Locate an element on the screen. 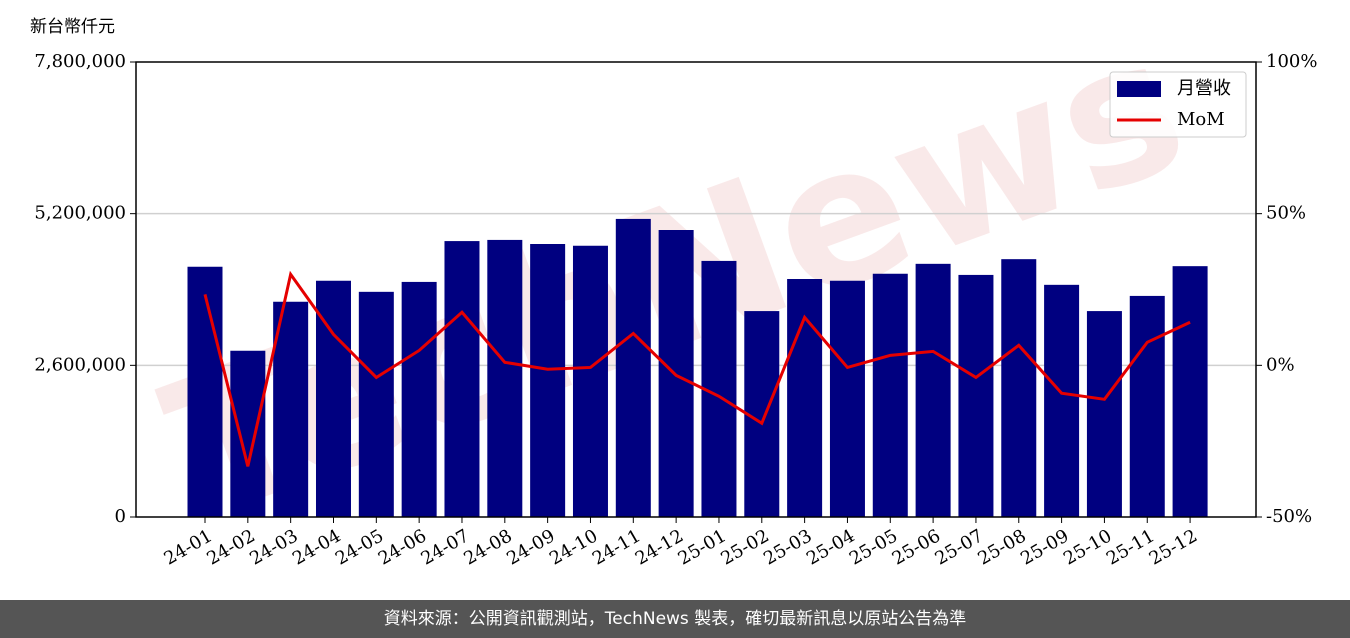 This screenshot has height=638, width=1350. x-tick-label: 24-05 is located at coordinates (359, 547).